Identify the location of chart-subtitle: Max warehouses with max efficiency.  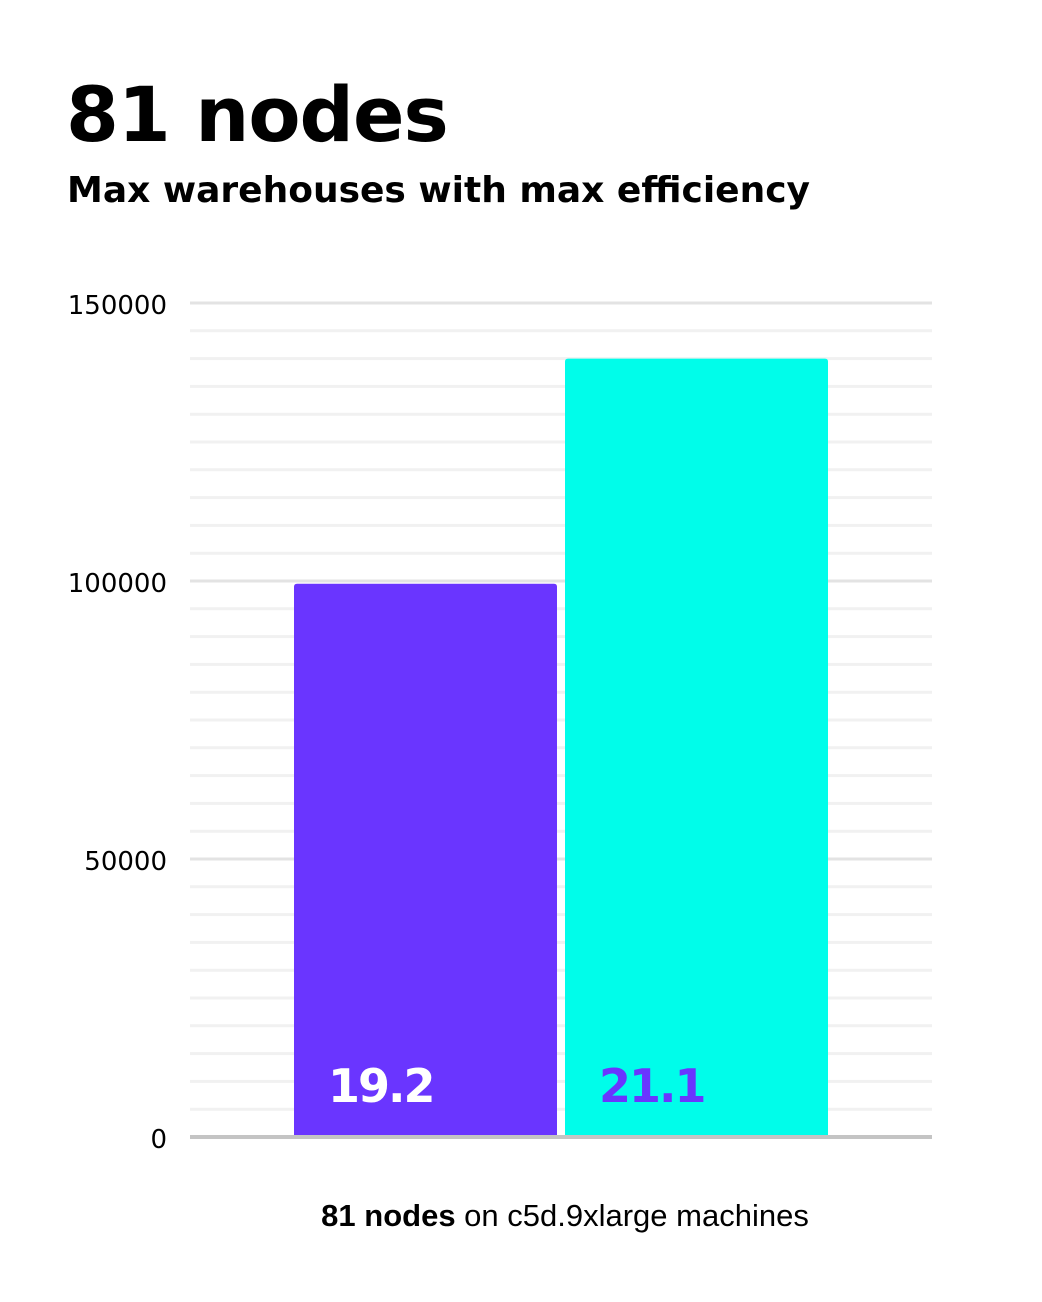
(439, 190).